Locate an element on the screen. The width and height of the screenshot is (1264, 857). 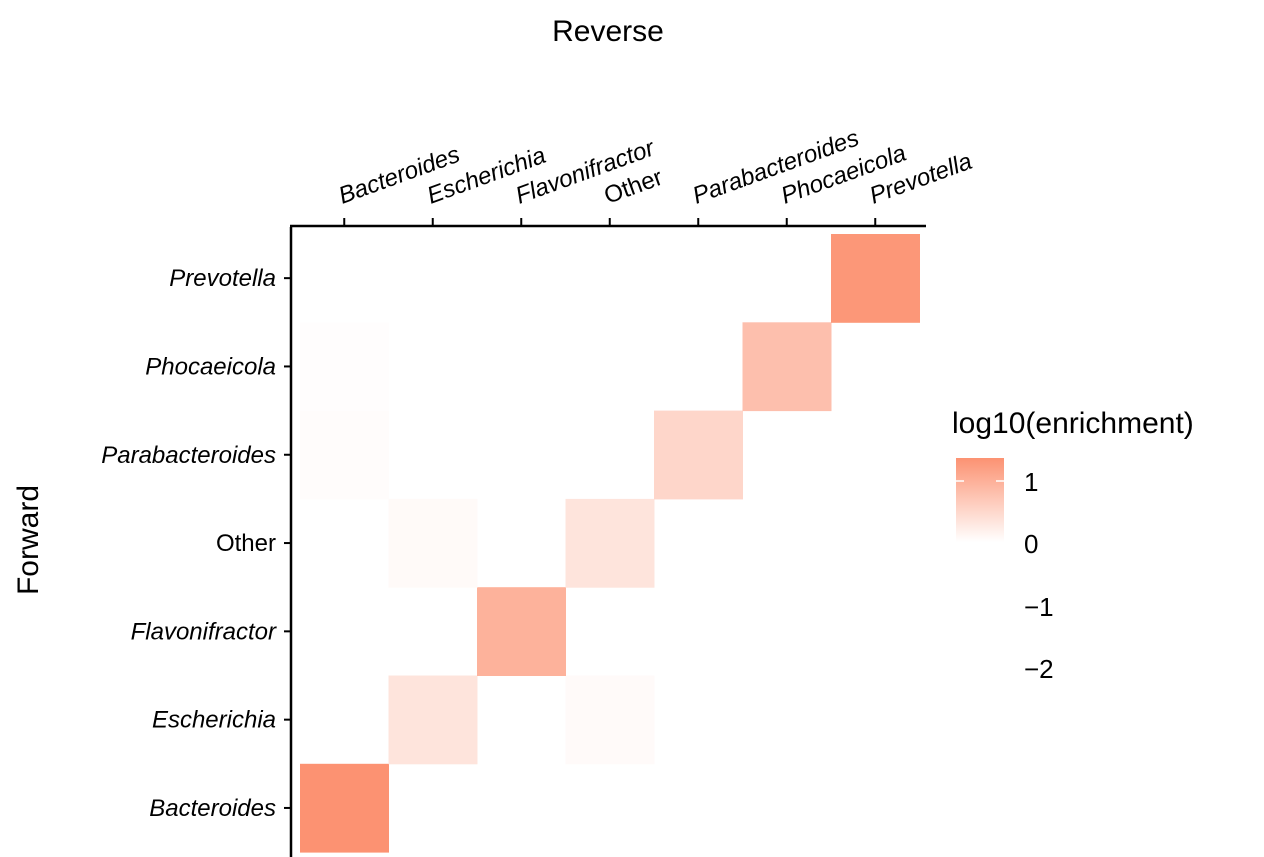
y-tick-label: Flavonifractor is located at coordinates (204, 631).